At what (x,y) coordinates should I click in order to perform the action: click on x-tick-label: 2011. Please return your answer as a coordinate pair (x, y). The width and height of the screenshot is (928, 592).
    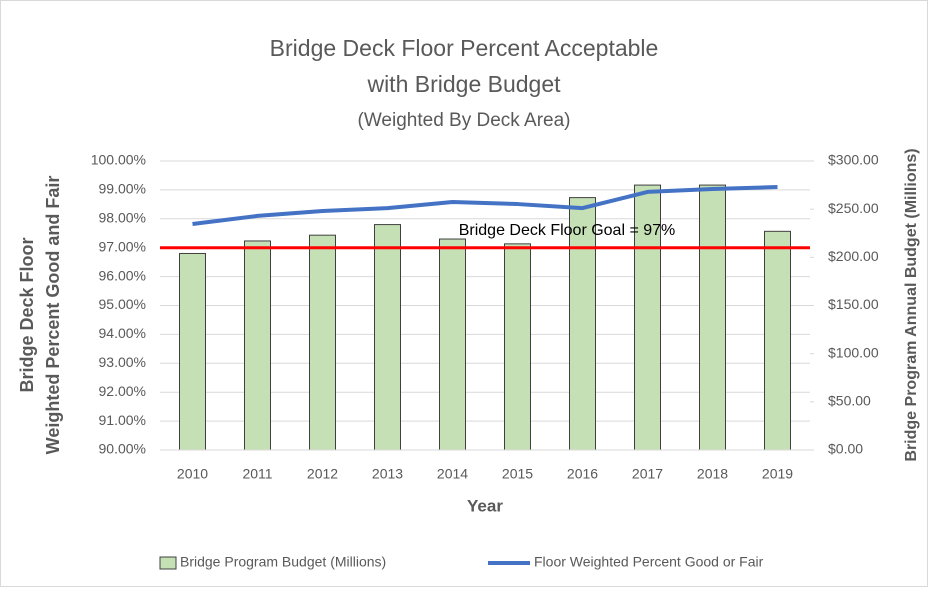
    Looking at the image, I should click on (257, 474).